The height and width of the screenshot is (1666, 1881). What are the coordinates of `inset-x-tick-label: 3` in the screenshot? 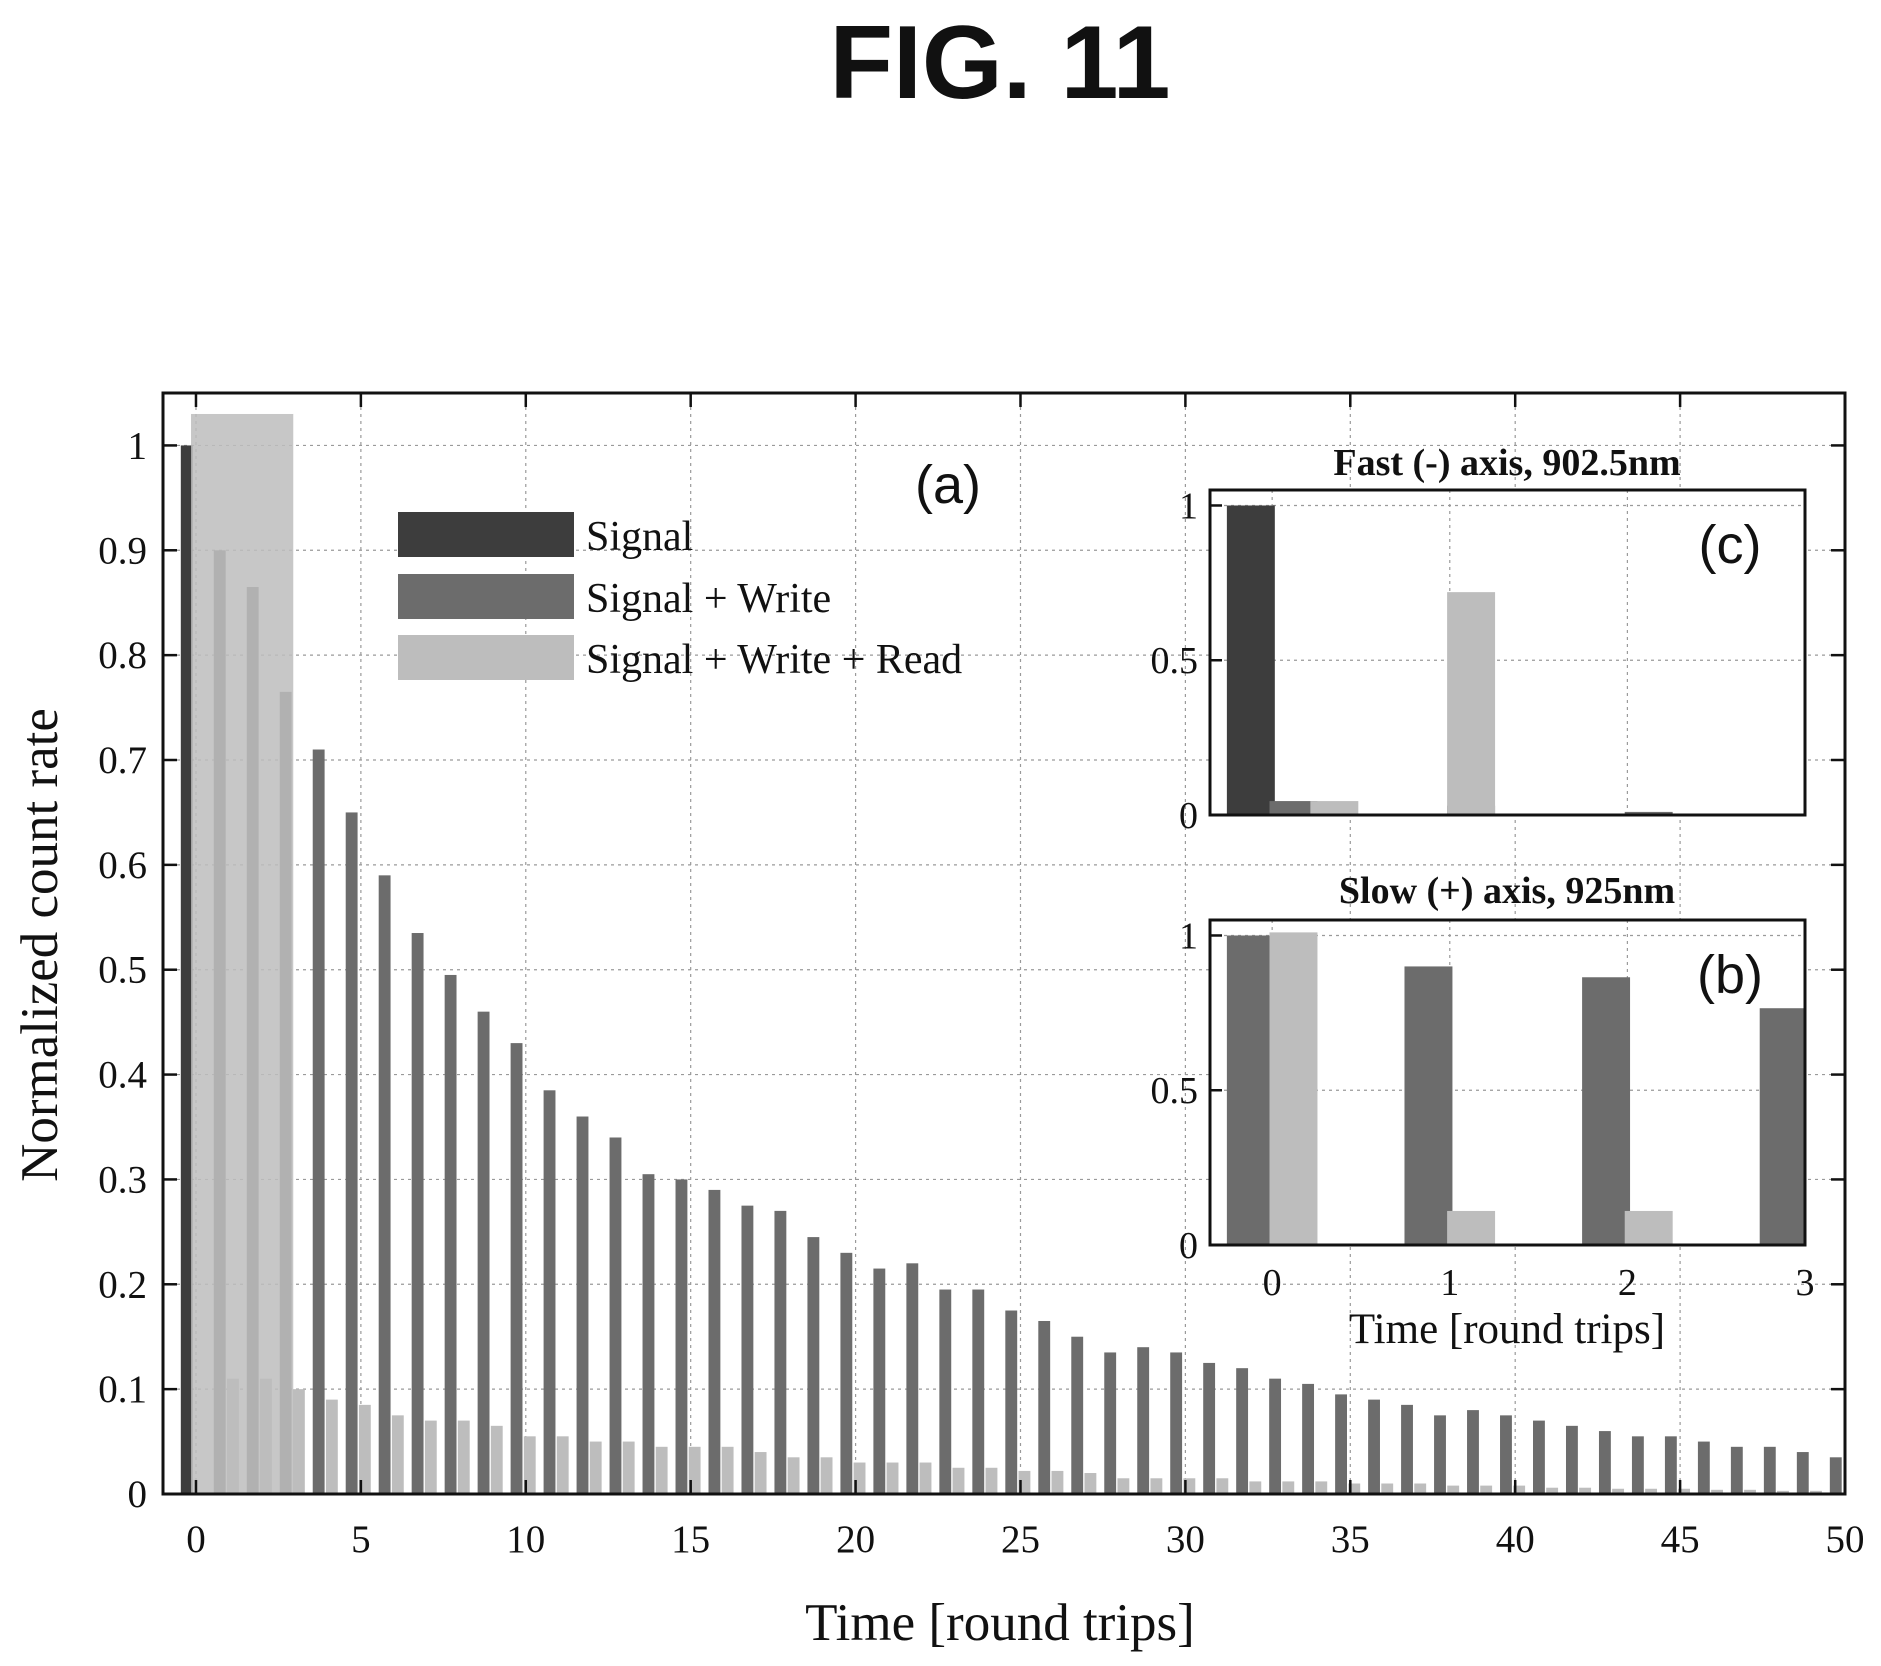 It's located at (1805, 1283).